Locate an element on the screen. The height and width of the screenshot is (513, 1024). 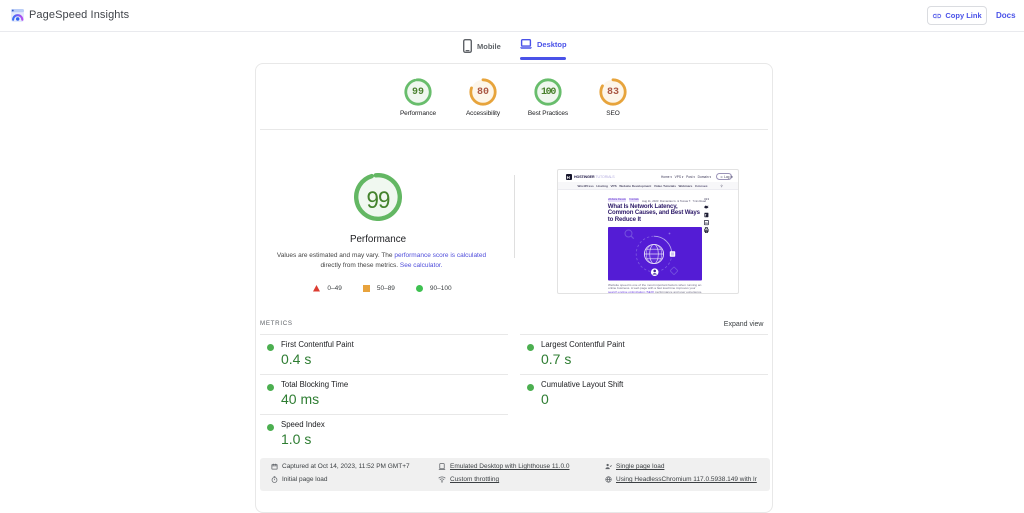
svg-text: 83 is located at coordinates (613, 92).